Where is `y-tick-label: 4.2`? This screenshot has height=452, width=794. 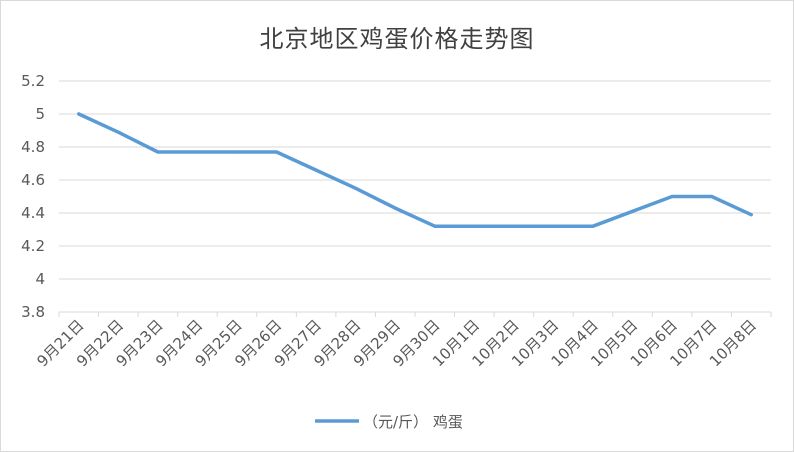 y-tick-label: 4.2 is located at coordinates (33, 246).